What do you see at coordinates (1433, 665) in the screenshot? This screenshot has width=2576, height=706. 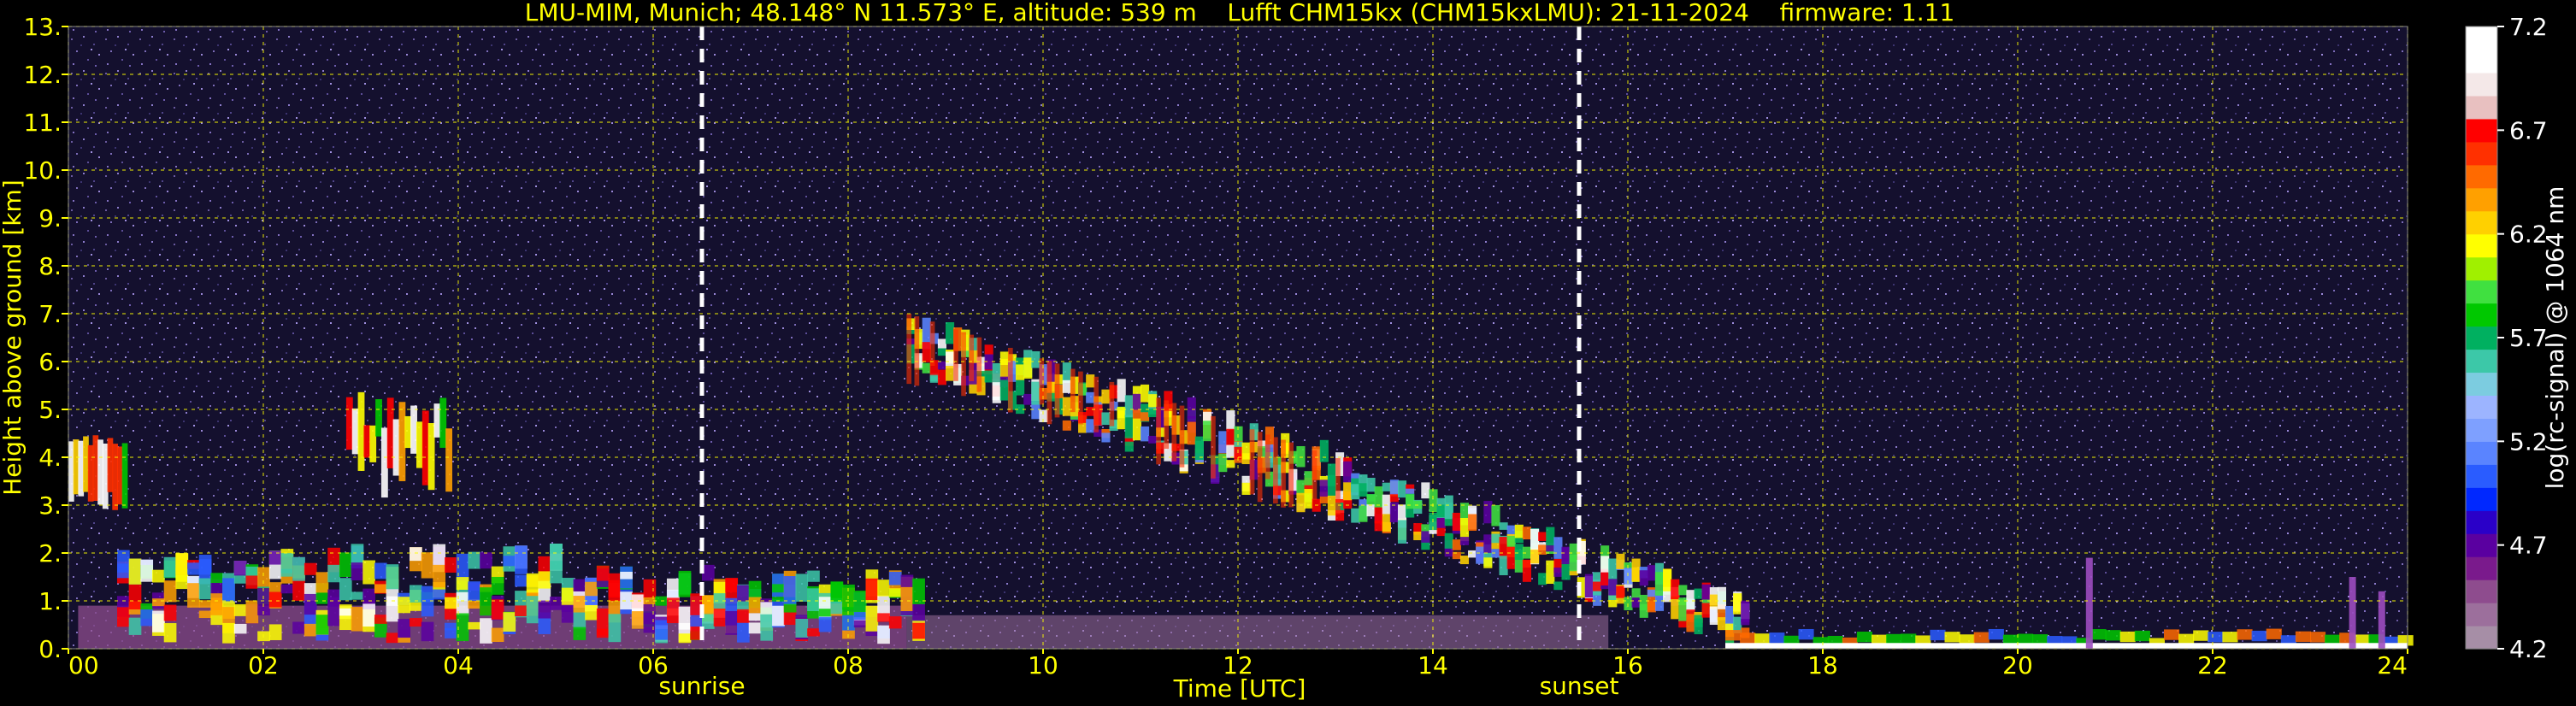 I see `x-tick-label: 14` at bounding box center [1433, 665].